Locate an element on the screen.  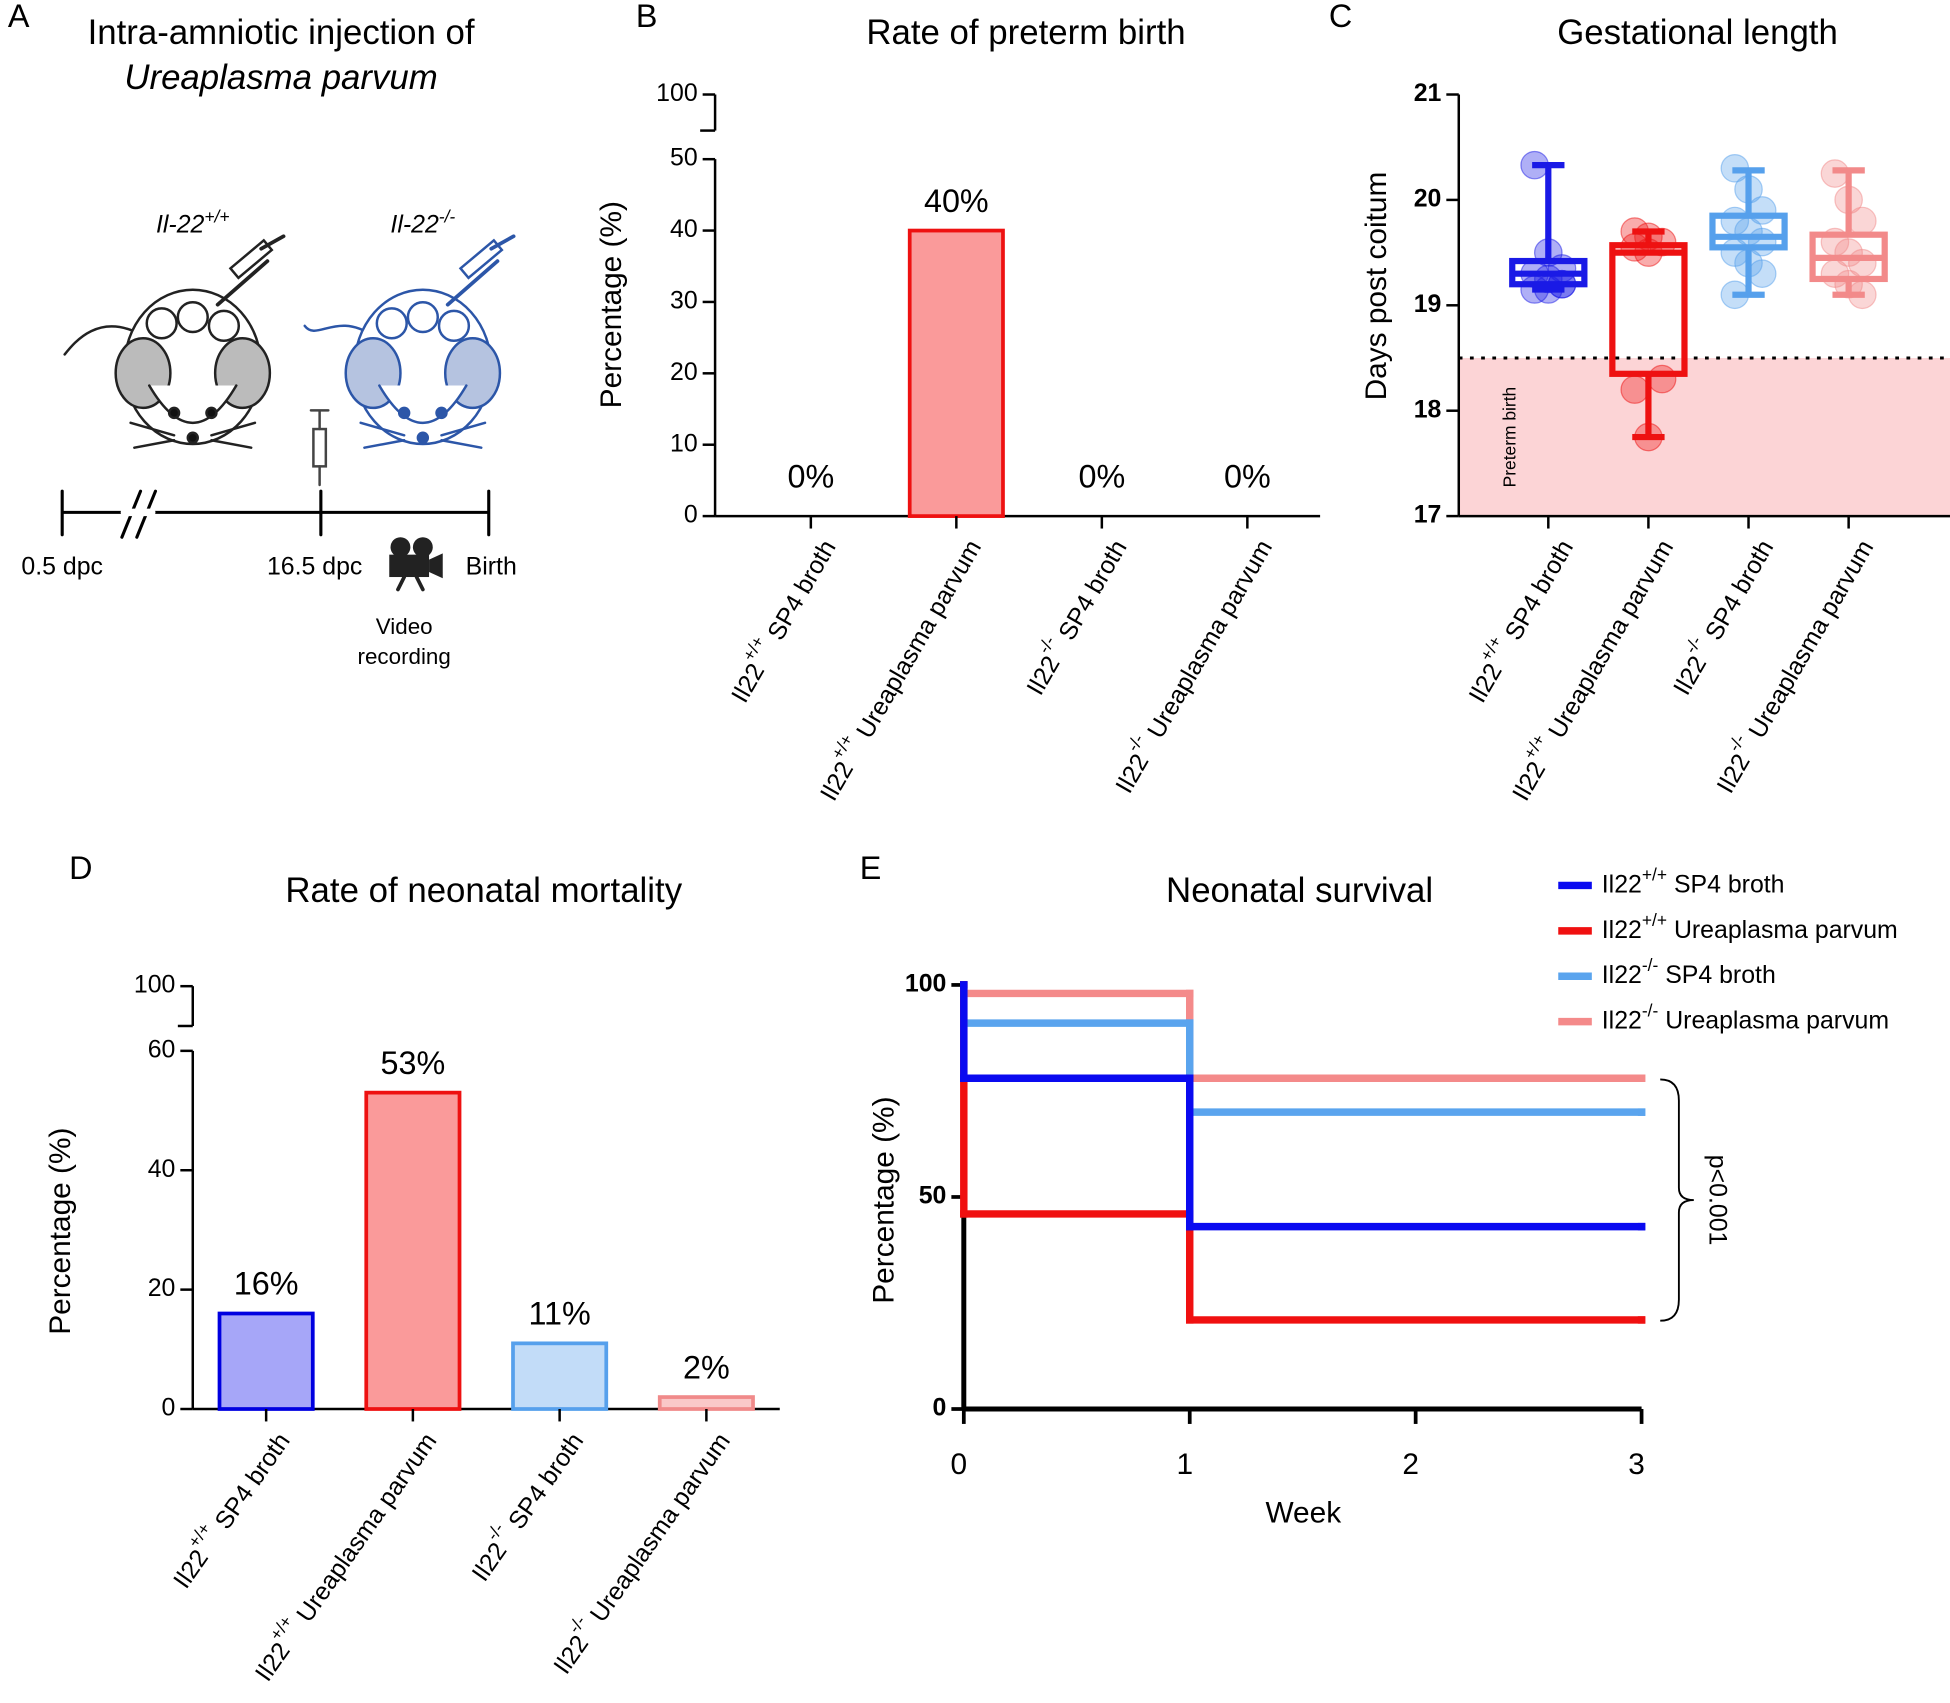
y-axis-label: Days post coitum is located at coordinates (1376, 286).